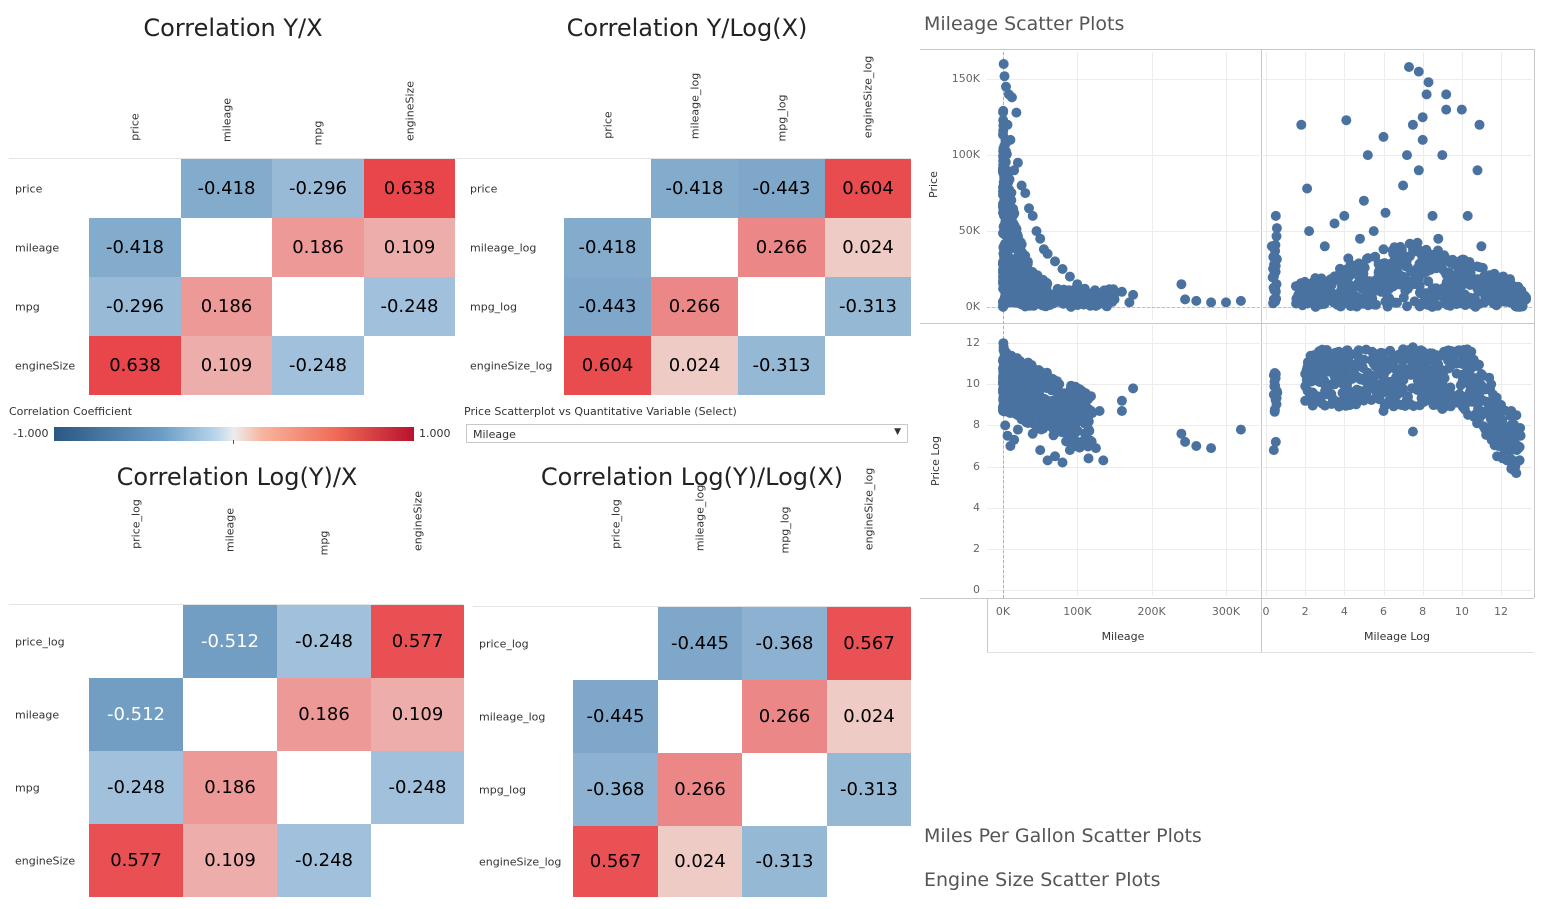 Image resolution: width=1551 pixels, height=909 pixels. What do you see at coordinates (687, 433) in the screenshot?
I see `variable-select-dropdown: Mileage ▼` at bounding box center [687, 433].